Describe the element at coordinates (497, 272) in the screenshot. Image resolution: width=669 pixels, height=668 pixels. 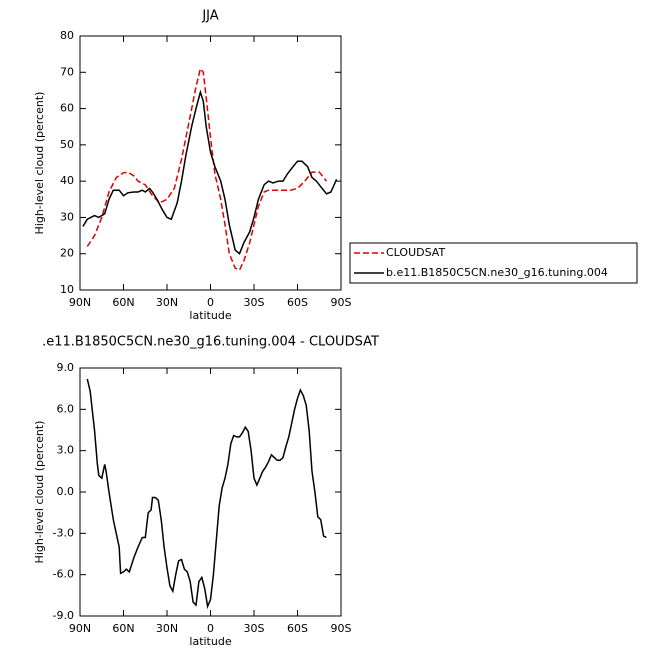
I see `legend-label: b.e11.B1850C5CN.ne30_g16.tuning.004` at that location.